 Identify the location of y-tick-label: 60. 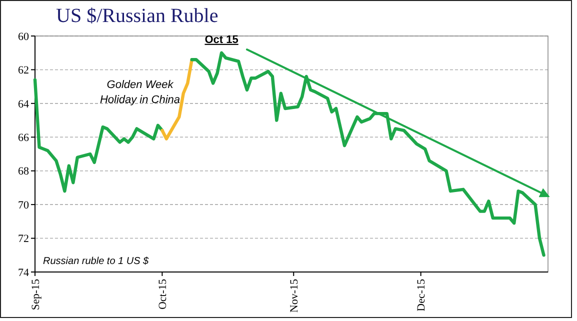
(24, 36).